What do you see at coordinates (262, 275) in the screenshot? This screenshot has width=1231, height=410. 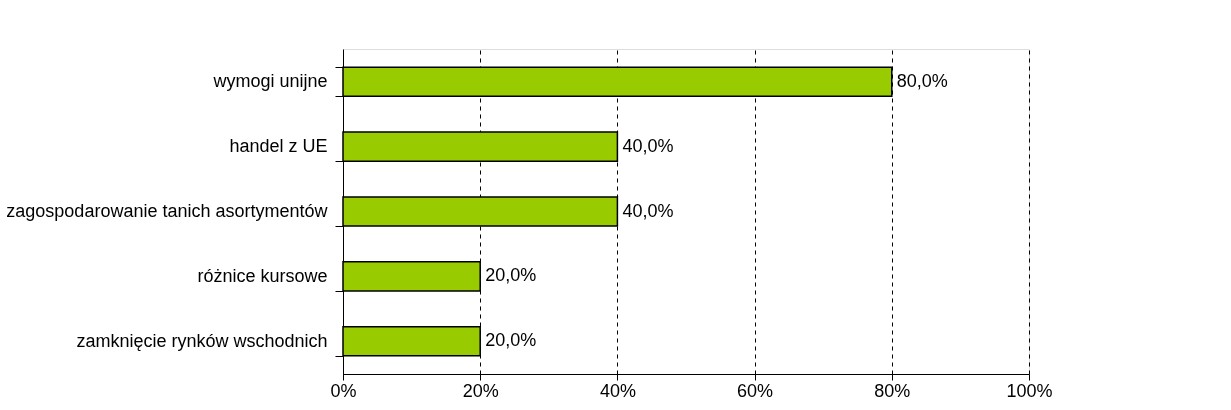 I see `y-tick-label: różnice kursowe` at bounding box center [262, 275].